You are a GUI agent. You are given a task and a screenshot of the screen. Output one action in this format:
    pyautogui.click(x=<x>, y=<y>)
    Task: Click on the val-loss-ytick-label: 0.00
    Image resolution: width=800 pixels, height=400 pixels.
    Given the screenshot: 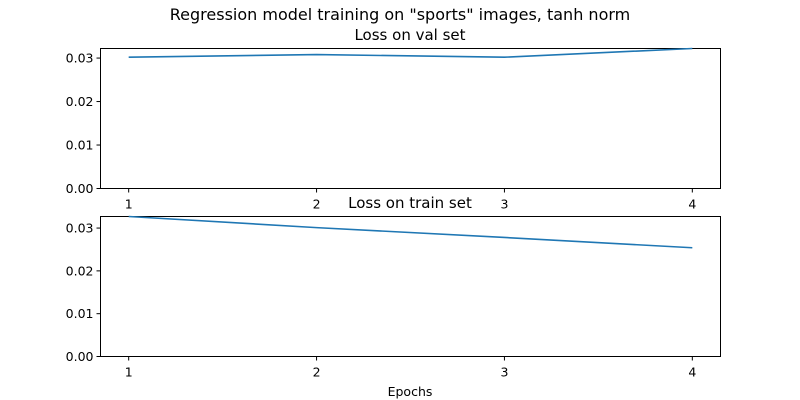 What is the action you would take?
    pyautogui.click(x=80, y=188)
    